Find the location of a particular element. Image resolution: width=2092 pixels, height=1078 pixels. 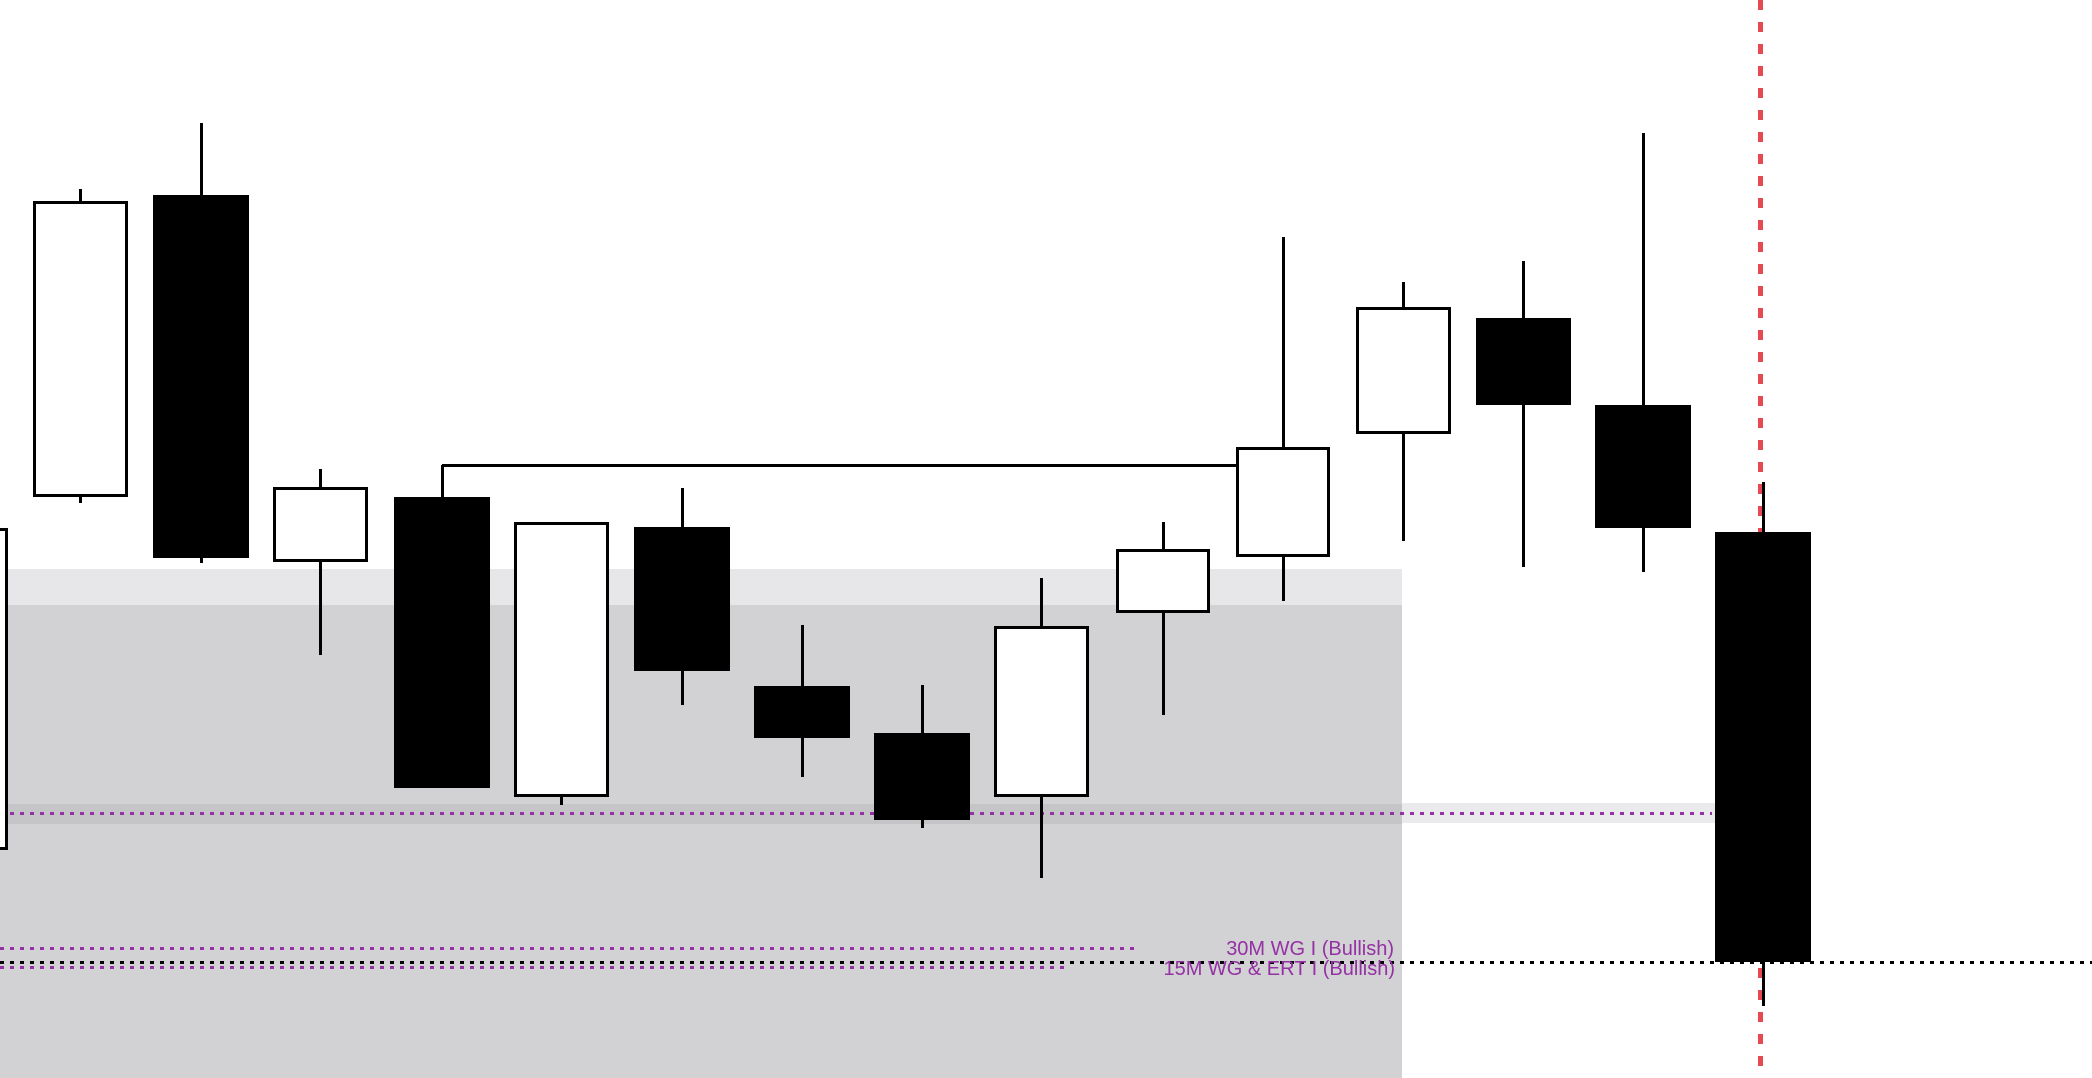

purple-level-15m is located at coordinates (532, 967).